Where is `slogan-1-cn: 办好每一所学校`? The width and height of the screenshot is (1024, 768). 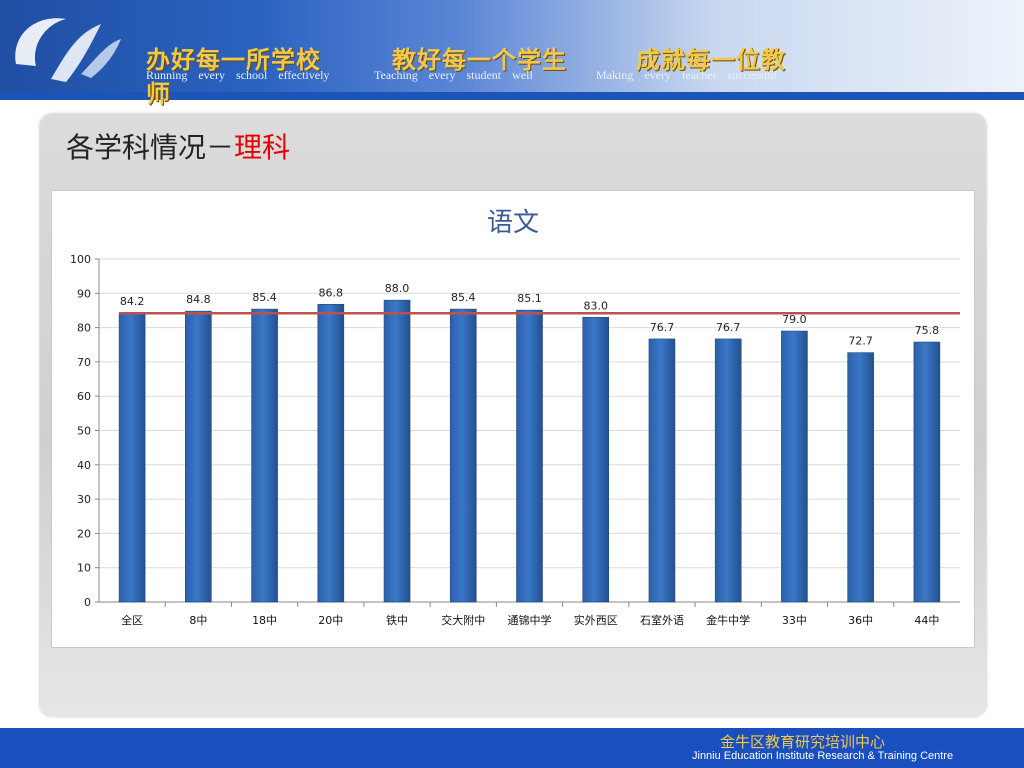 slogan-1-cn: 办好每一所学校 is located at coordinates (233, 59).